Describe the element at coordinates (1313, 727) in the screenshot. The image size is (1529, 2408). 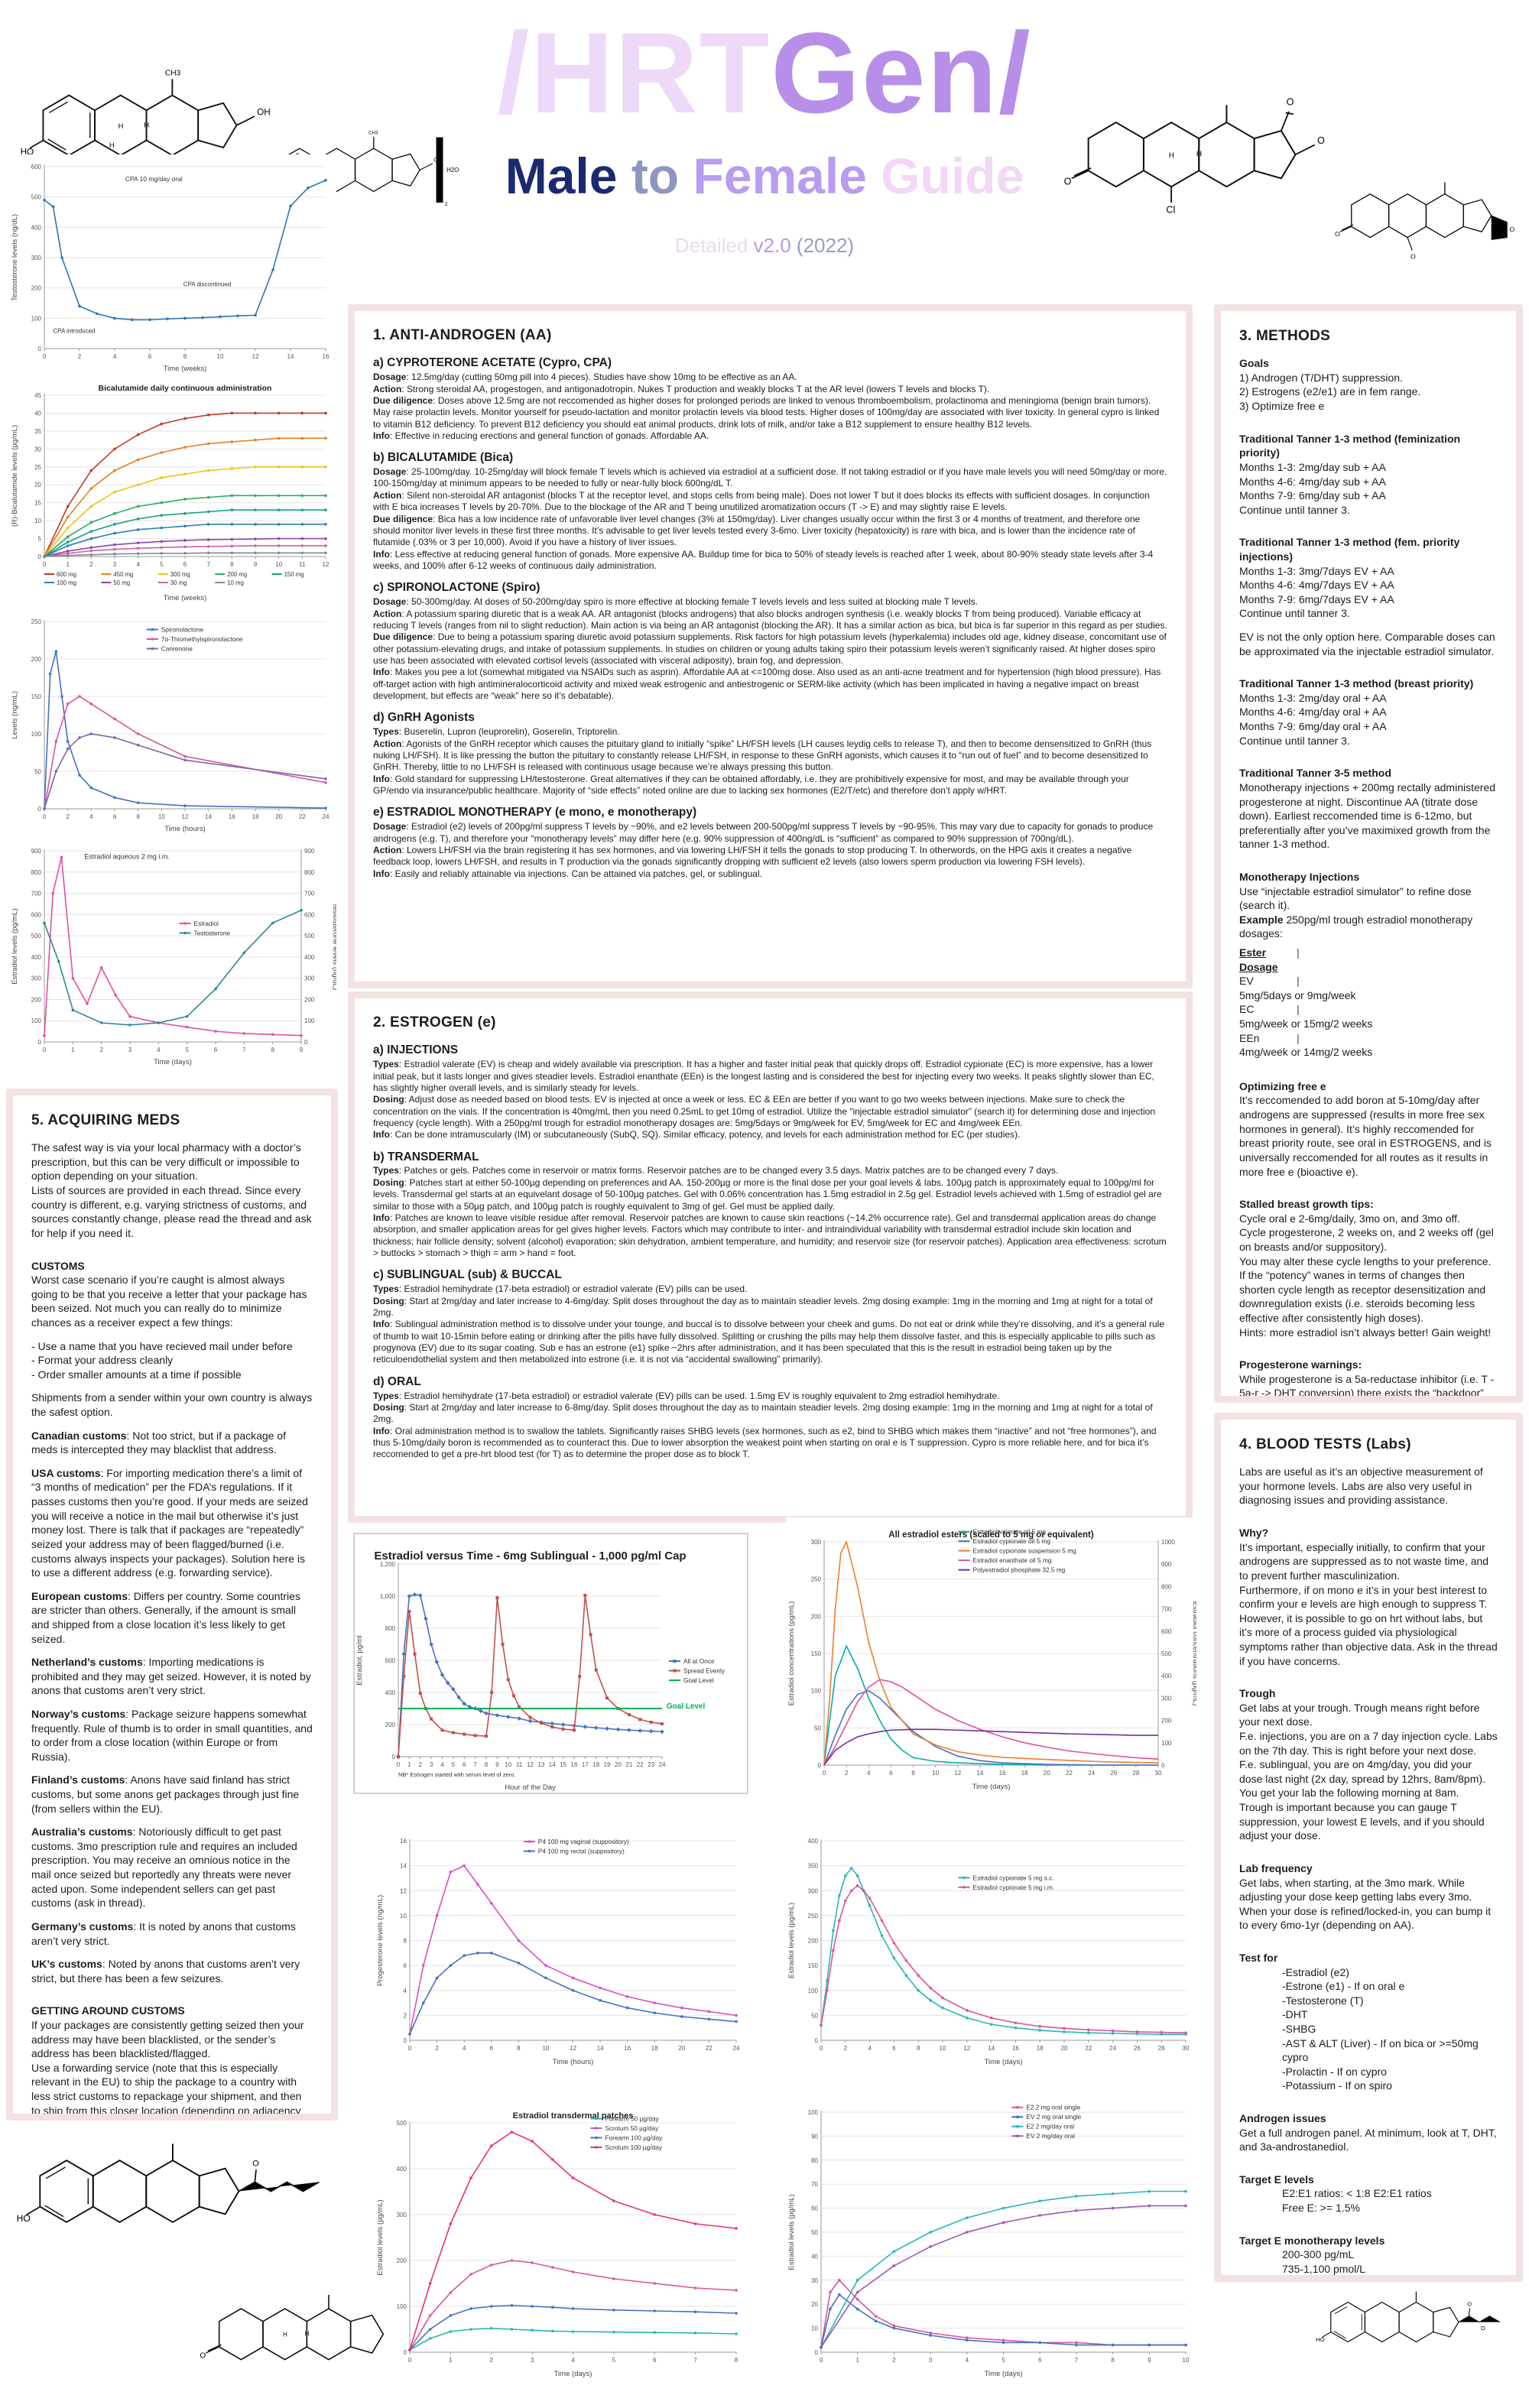
I see `text-block: Months 7-9: 6mg/day oral + AA` at that location.